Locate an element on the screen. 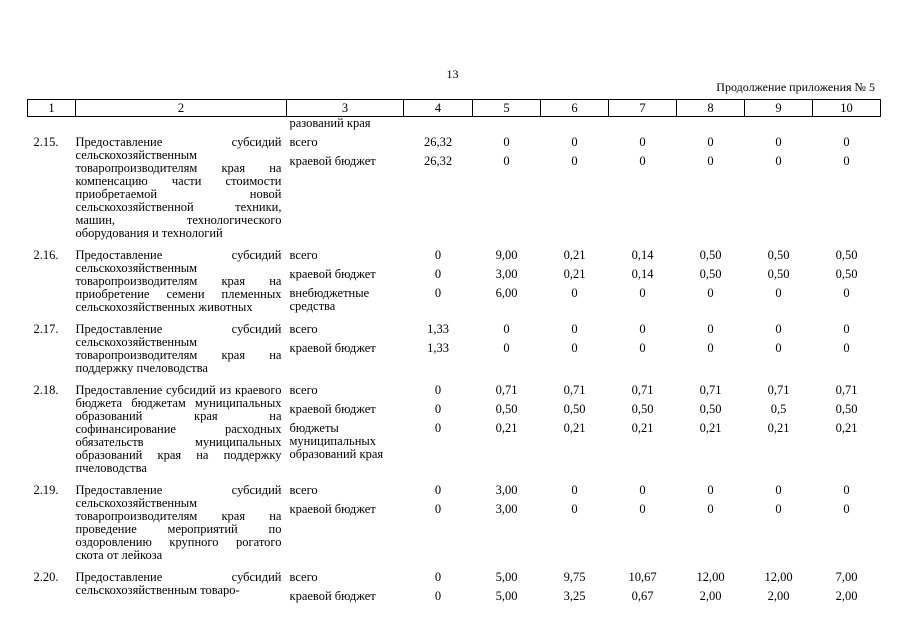  item-number: 2.15. is located at coordinates (46, 142).